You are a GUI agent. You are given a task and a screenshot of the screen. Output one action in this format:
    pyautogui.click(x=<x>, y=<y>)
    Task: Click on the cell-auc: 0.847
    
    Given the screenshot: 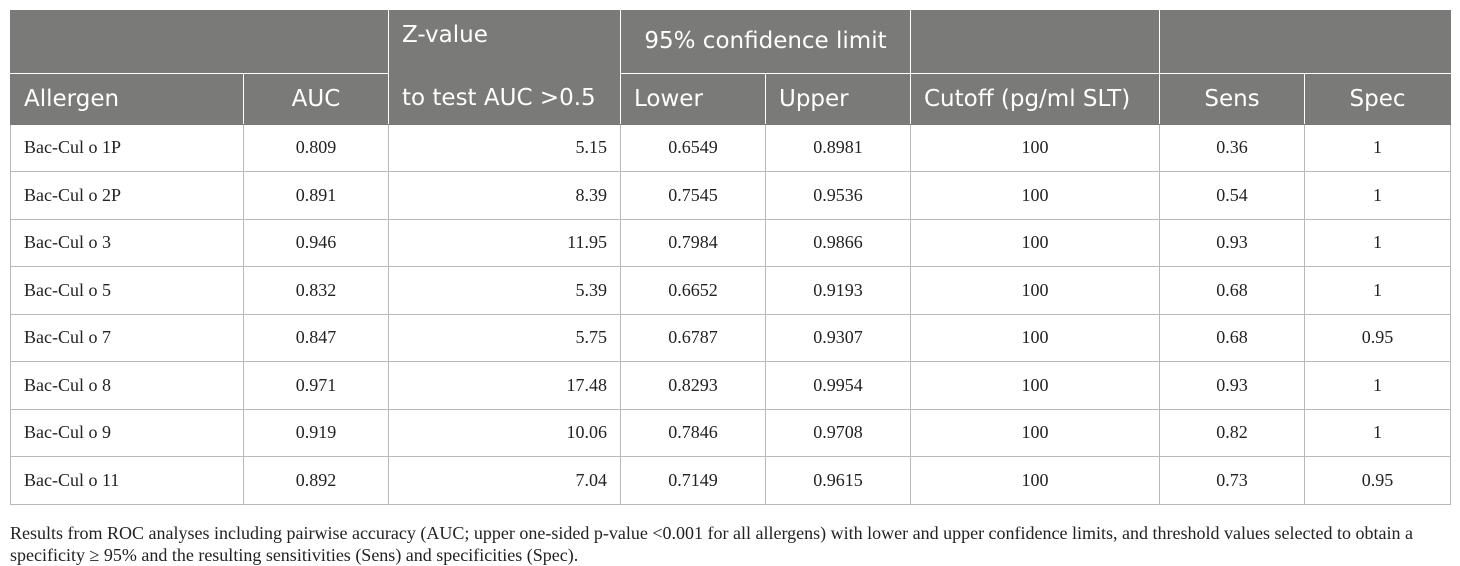 What is the action you would take?
    pyautogui.click(x=316, y=337)
    